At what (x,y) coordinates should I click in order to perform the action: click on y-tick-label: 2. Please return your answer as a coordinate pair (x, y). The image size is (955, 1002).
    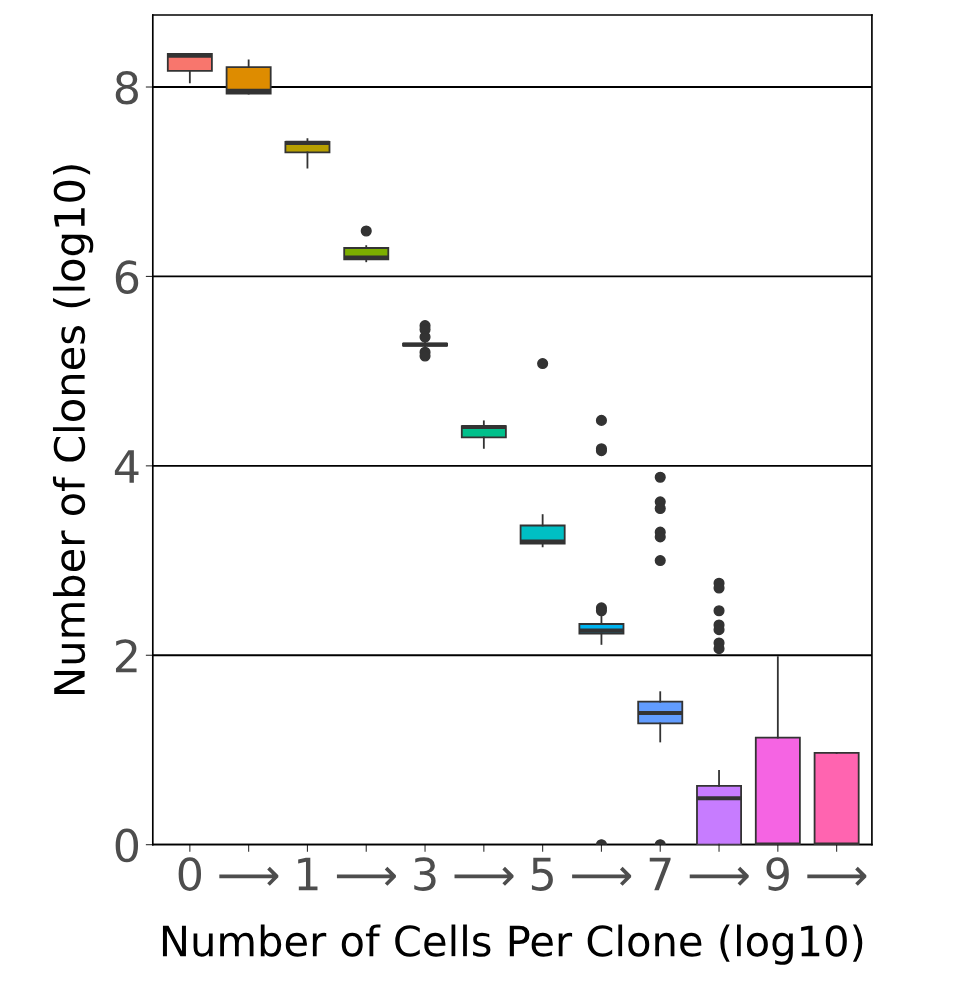
    Looking at the image, I should click on (126, 656).